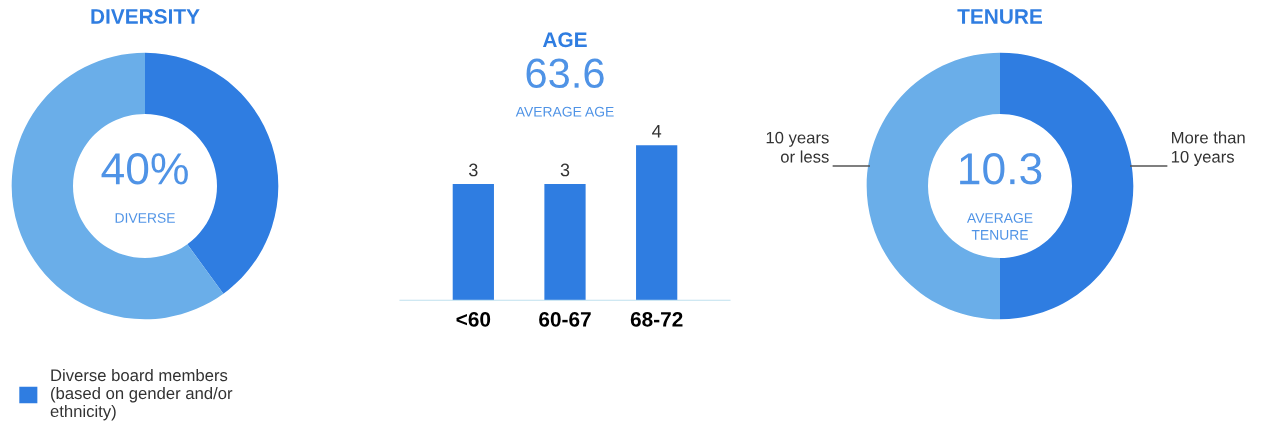  Describe the element at coordinates (657, 131) in the screenshot. I see `data-label: 4` at that location.